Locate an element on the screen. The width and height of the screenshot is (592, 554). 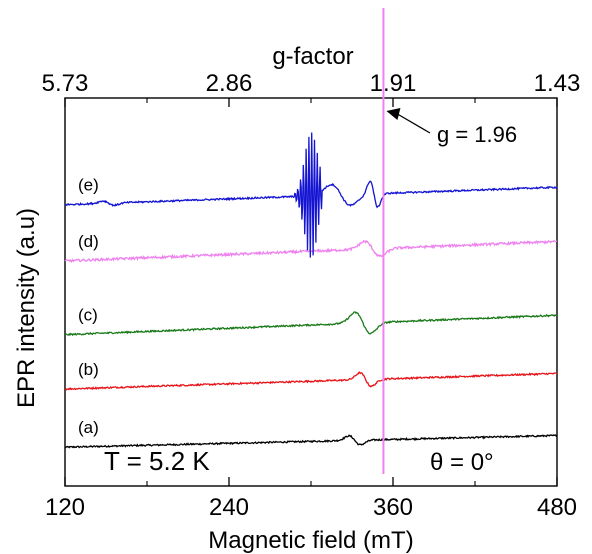
arrow-head-icon is located at coordinates (393, 114).